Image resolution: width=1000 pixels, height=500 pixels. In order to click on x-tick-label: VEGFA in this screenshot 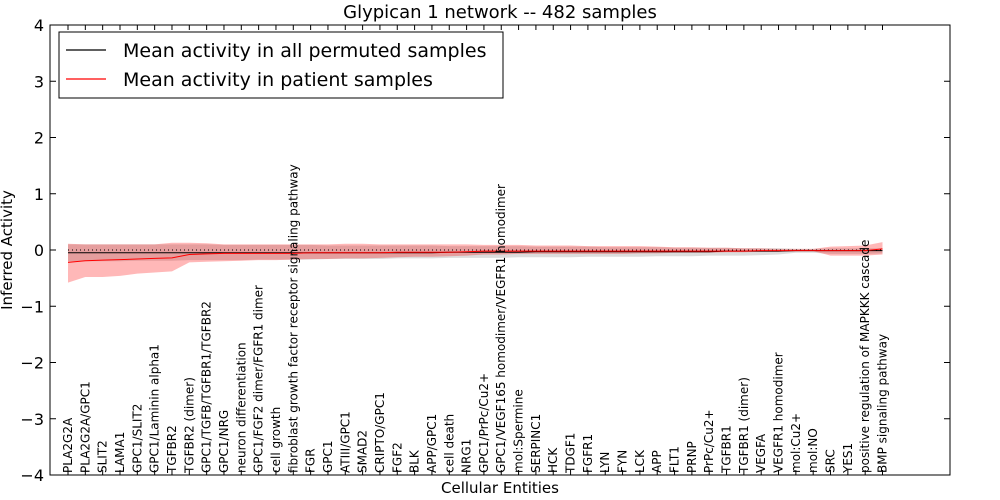, I will do `click(761, 453)`.